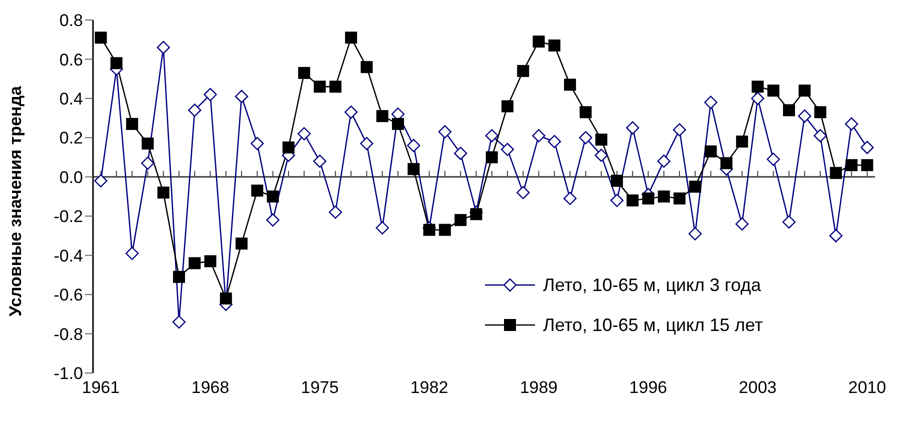 The width and height of the screenshot is (903, 423). What do you see at coordinates (648, 388) in the screenshot?
I see `x-tick-label: 1996` at bounding box center [648, 388].